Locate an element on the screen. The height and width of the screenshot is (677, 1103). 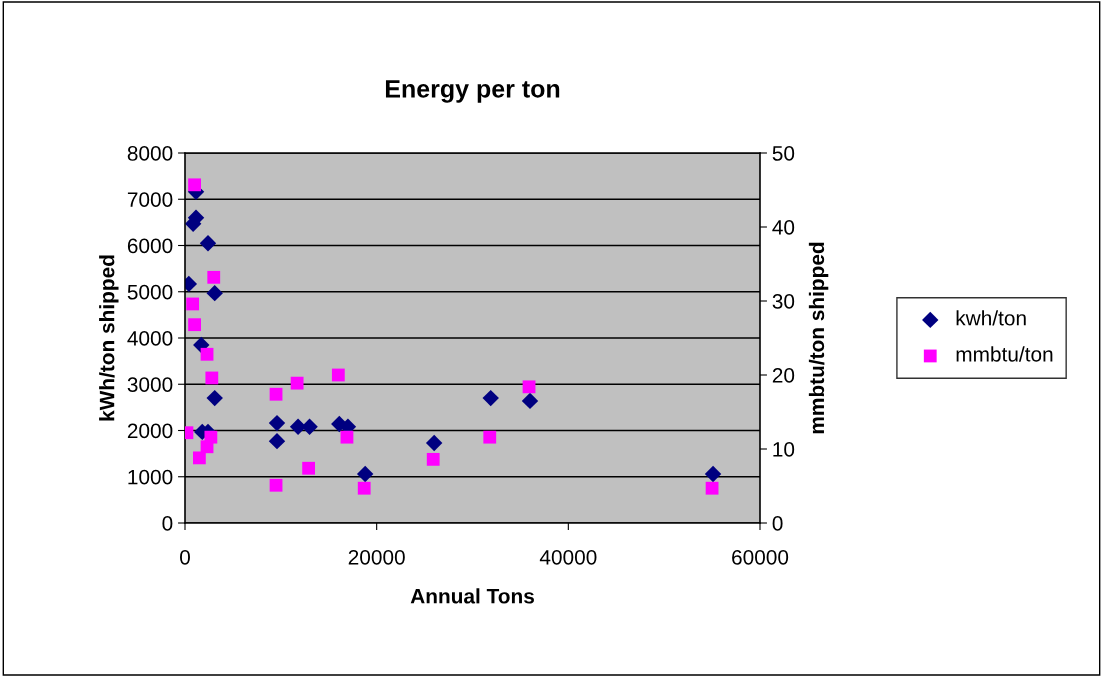
y-tick-label: 0 is located at coordinates (167, 523).